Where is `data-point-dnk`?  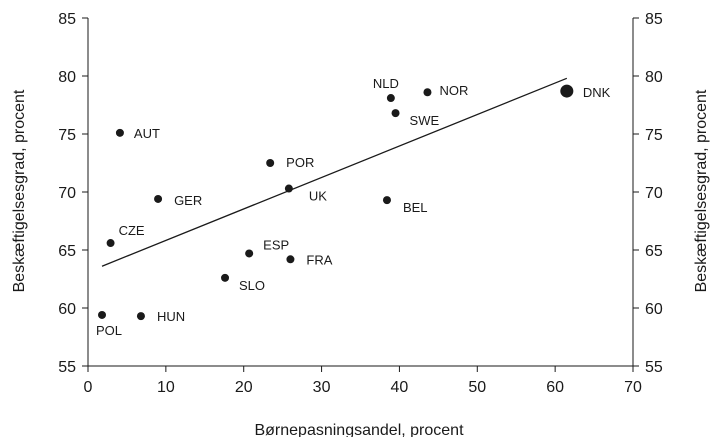 data-point-dnk is located at coordinates (567, 91).